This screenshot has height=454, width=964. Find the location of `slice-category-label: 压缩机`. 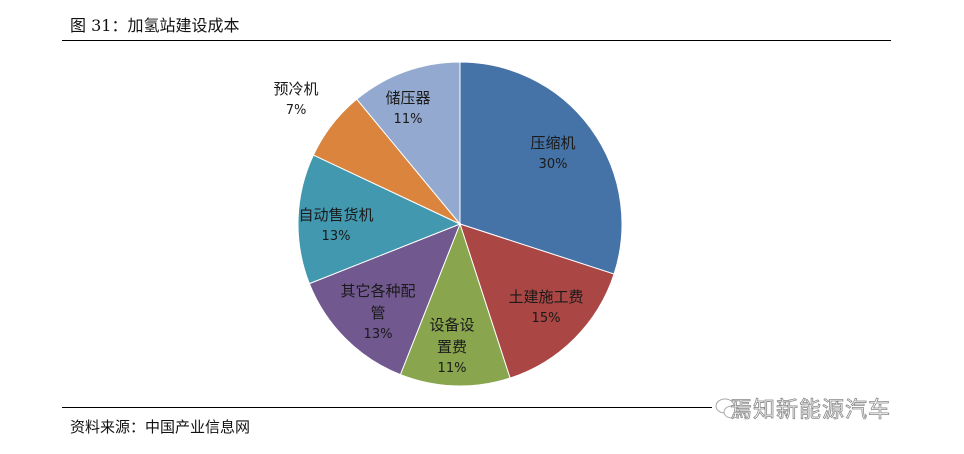

slice-category-label: 压缩机 is located at coordinates (553, 143).